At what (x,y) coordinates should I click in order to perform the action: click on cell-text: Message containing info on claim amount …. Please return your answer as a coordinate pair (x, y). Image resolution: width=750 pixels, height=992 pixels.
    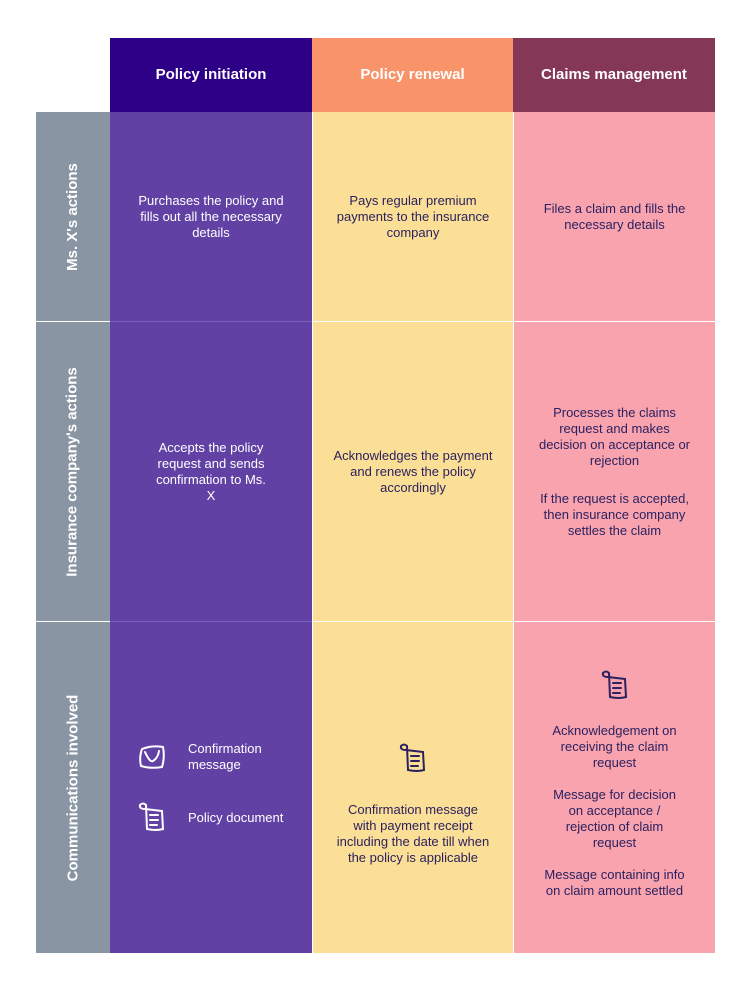
    Looking at the image, I should click on (614, 882).